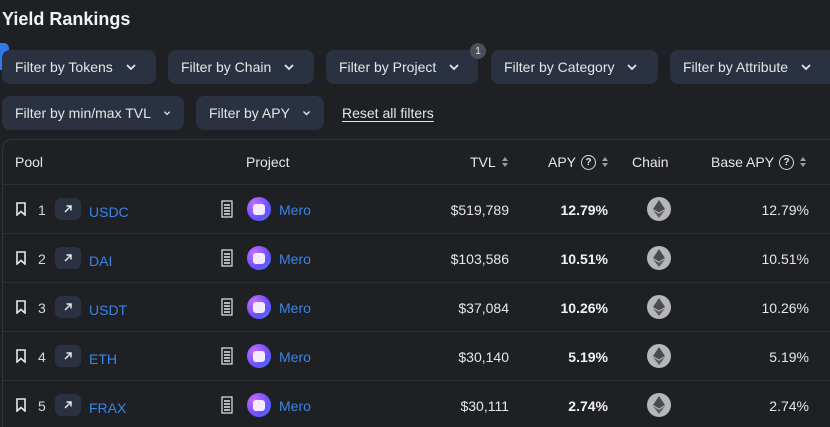 The image size is (830, 427). Describe the element at coordinates (479, 259) in the screenshot. I see `tvl-value: $103,586` at that location.